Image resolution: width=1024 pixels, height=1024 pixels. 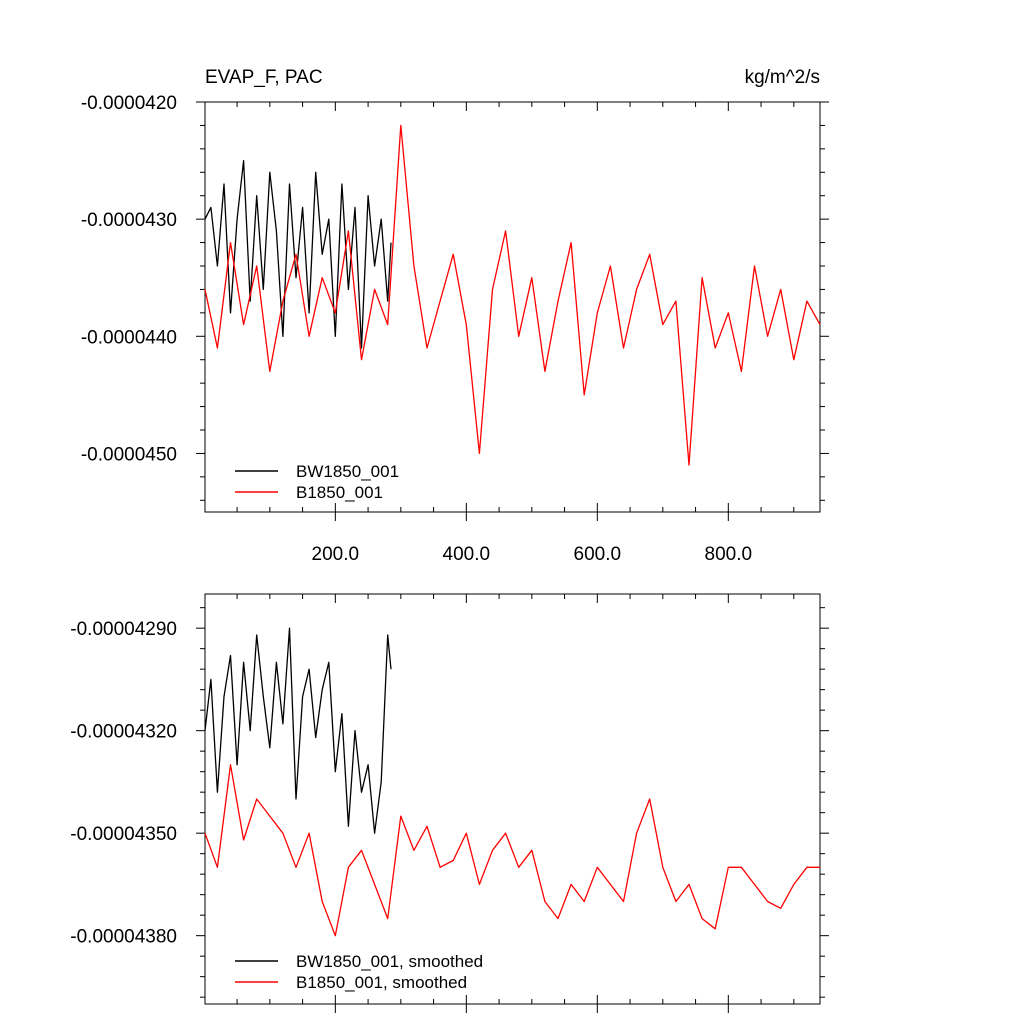 What do you see at coordinates (729, 554) in the screenshot?
I see `x-tick-label: 800.0` at bounding box center [729, 554].